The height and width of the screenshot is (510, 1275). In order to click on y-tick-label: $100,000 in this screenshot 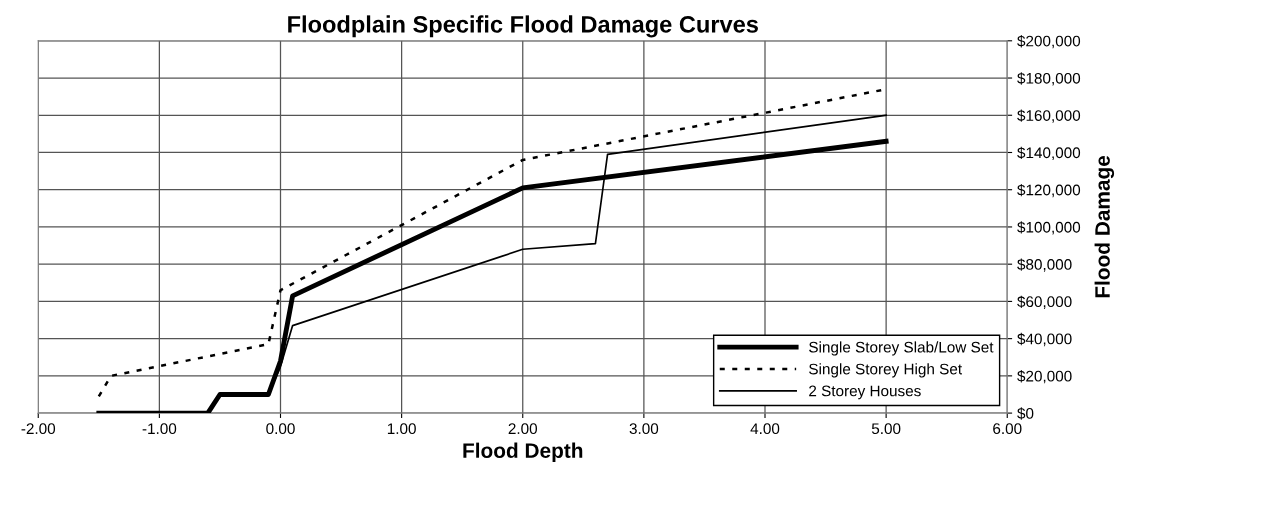, I will do `click(1049, 228)`.